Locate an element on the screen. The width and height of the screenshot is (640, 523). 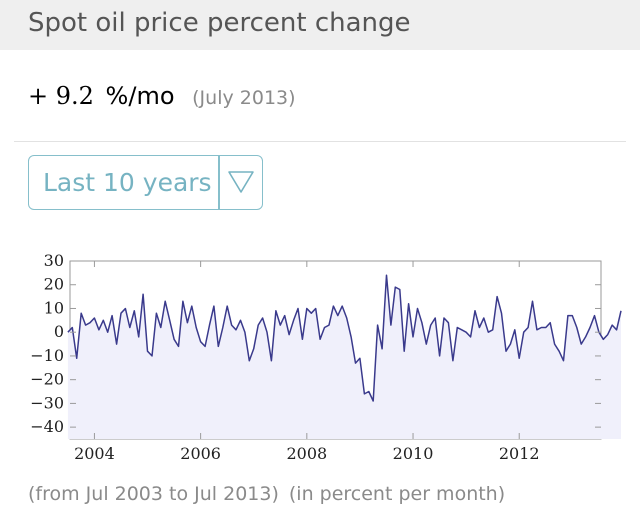
time-range-dropdown: Last 10 years is located at coordinates (145, 182).